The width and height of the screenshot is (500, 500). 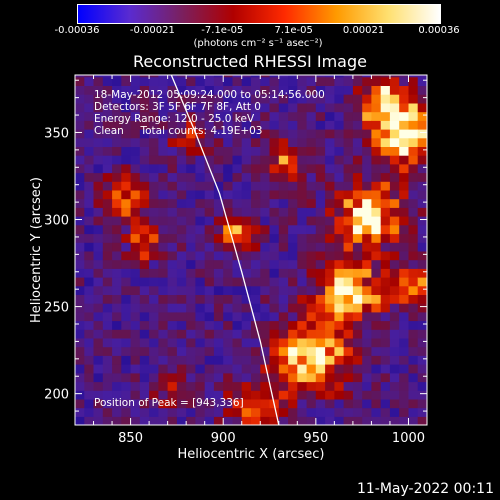 I want to click on info-energy-range: Energy Range: 12.0 - 25.0 keV, so click(x=174, y=119).